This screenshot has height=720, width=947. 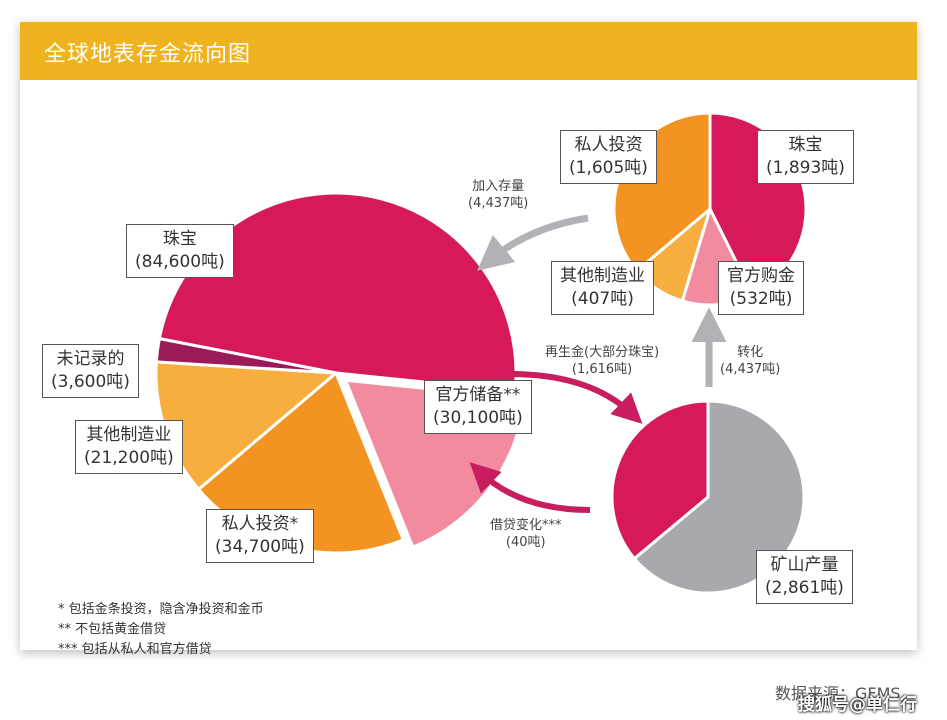 What do you see at coordinates (498, 195) in the screenshot?
I see `flow-label-add-stock: 加入存量 (4,437吨)` at bounding box center [498, 195].